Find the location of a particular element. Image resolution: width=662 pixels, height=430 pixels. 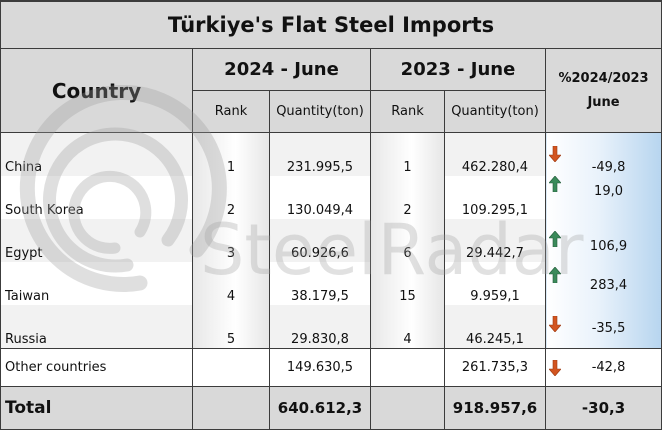

total-row: Total 640.612,3 918.957,6 -30,3 is located at coordinates (331, 408).